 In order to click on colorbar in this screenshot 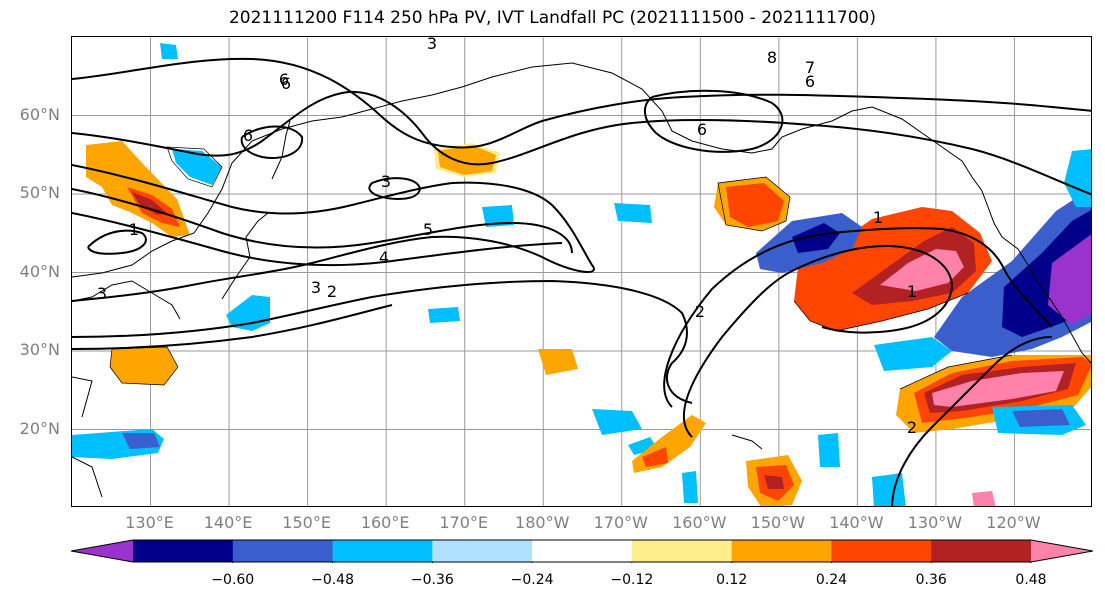, I will do `click(582, 551)`.